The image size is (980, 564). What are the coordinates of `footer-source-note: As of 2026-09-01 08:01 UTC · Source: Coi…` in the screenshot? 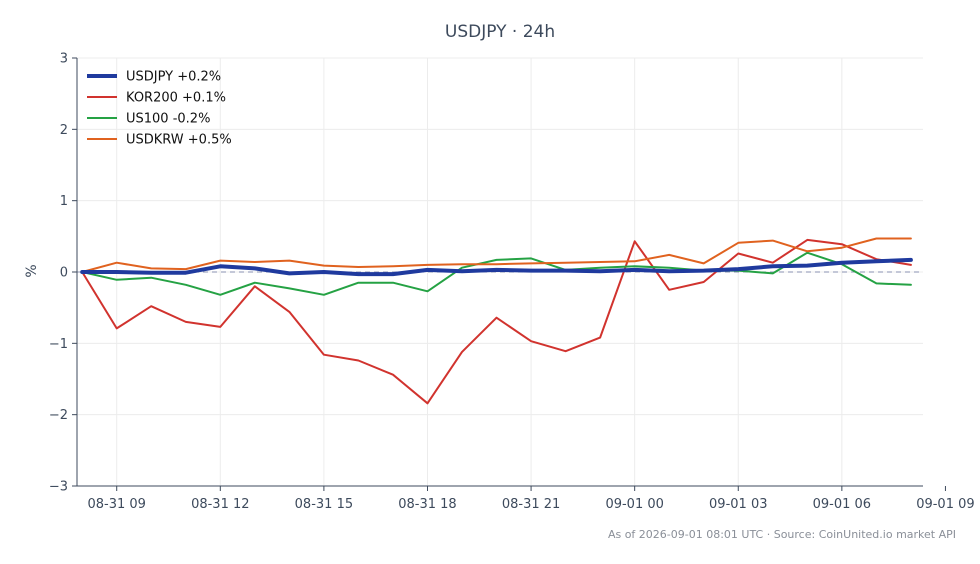 It's located at (782, 534).